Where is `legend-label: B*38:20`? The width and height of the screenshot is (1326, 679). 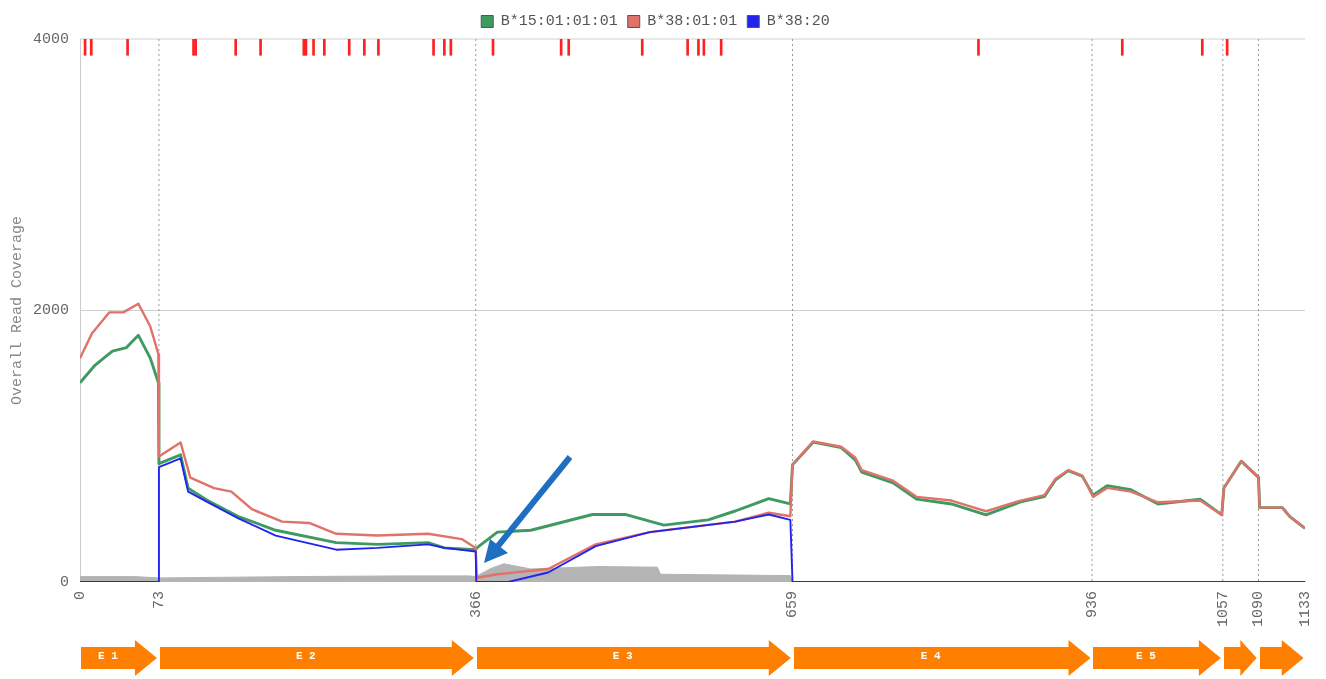
legend-label: B*38:20 is located at coordinates (798, 22).